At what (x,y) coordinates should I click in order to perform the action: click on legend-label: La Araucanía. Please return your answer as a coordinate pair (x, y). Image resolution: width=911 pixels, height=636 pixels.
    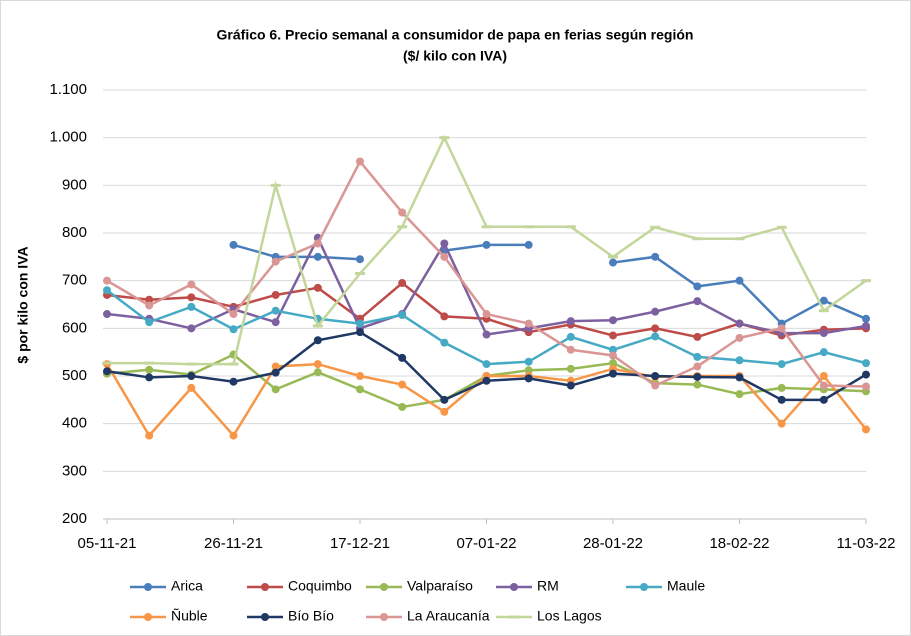
    Looking at the image, I should click on (448, 616).